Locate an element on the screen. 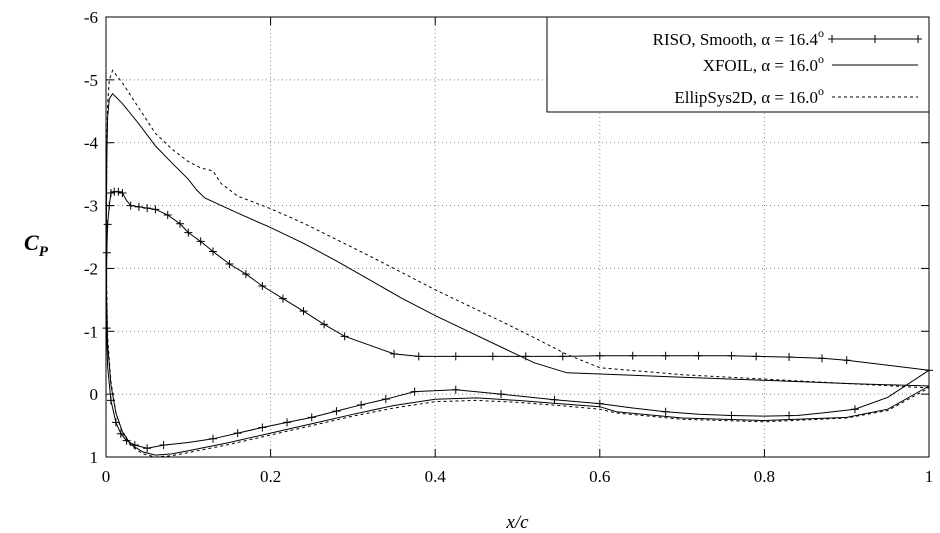 Image resolution: width=940 pixels, height=533 pixels. y-tick-label: 1 is located at coordinates (94, 457).